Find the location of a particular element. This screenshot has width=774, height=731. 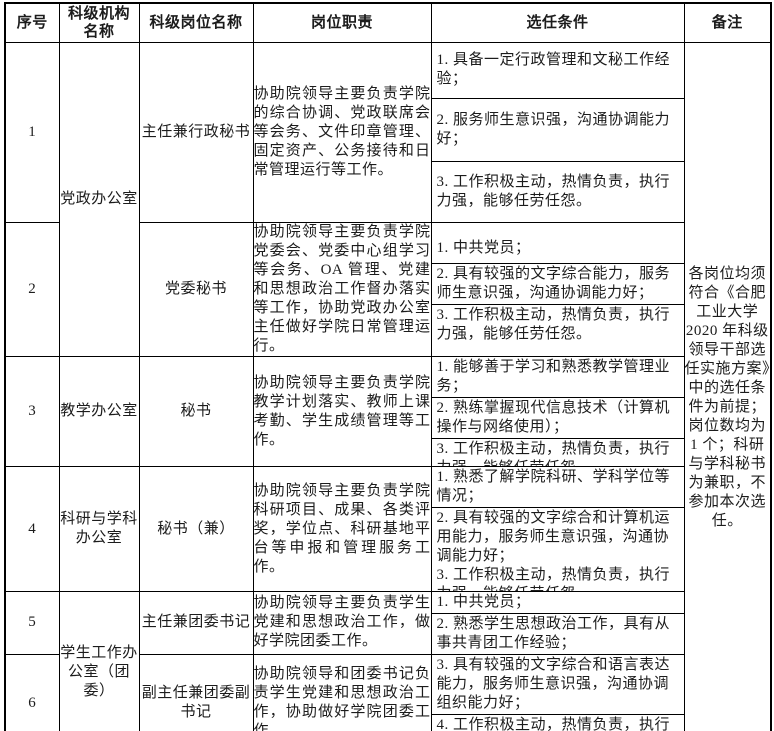

cell-no-1: 1 is located at coordinates (32, 132).